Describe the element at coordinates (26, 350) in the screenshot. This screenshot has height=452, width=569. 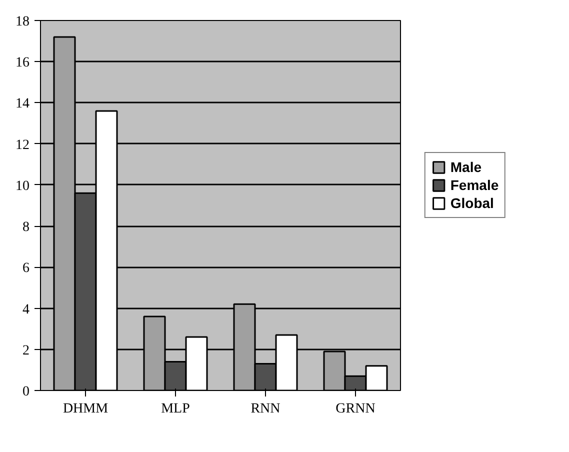
I see `y-tick-label: 2` at that location.